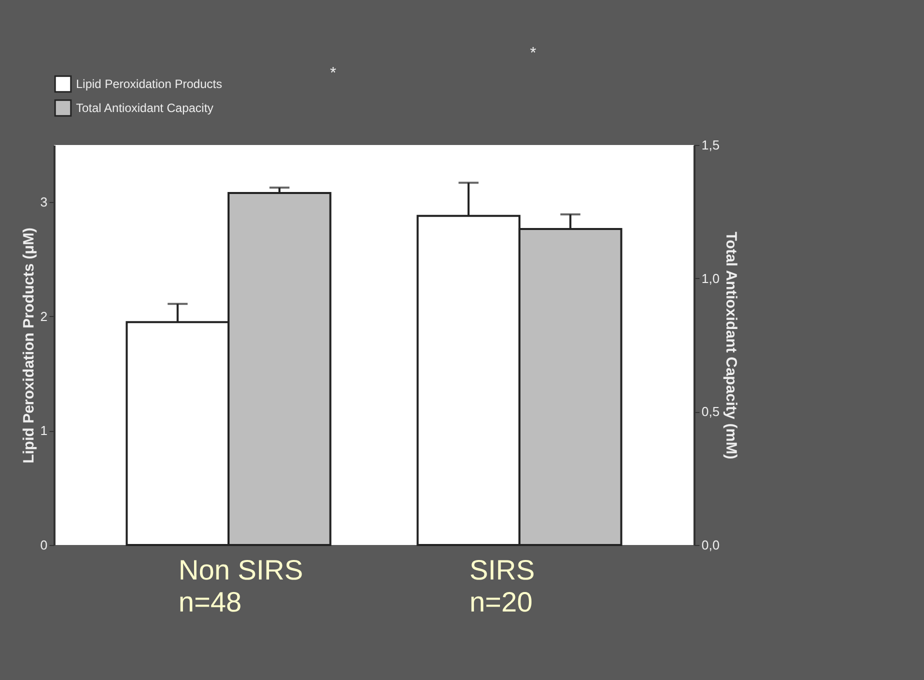 This screenshot has height=680, width=924. Describe the element at coordinates (711, 278) in the screenshot. I see `y2-tick-label: 1,0` at that location.